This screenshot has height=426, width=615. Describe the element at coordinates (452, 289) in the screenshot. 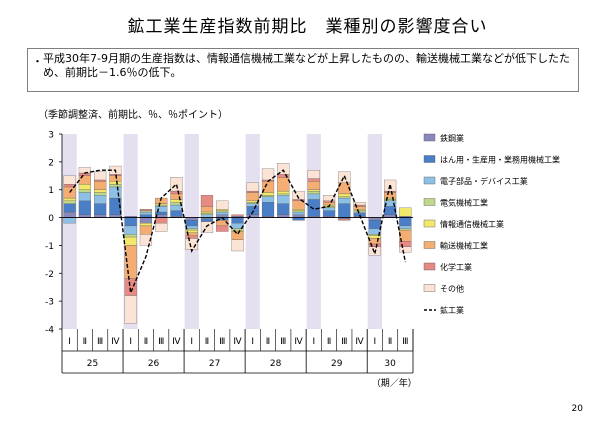

I see `legend-label: その他` at that location.